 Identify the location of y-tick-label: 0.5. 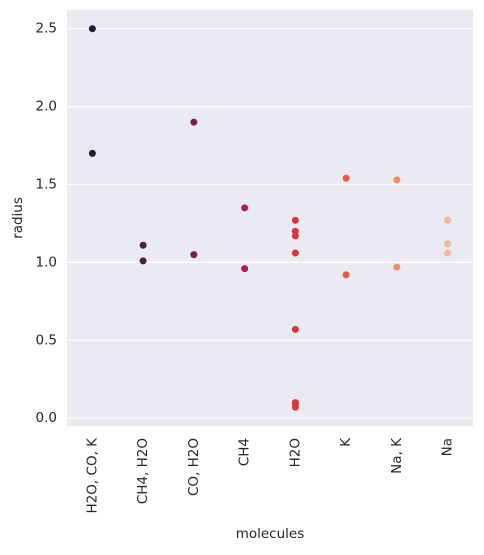
(46, 340).